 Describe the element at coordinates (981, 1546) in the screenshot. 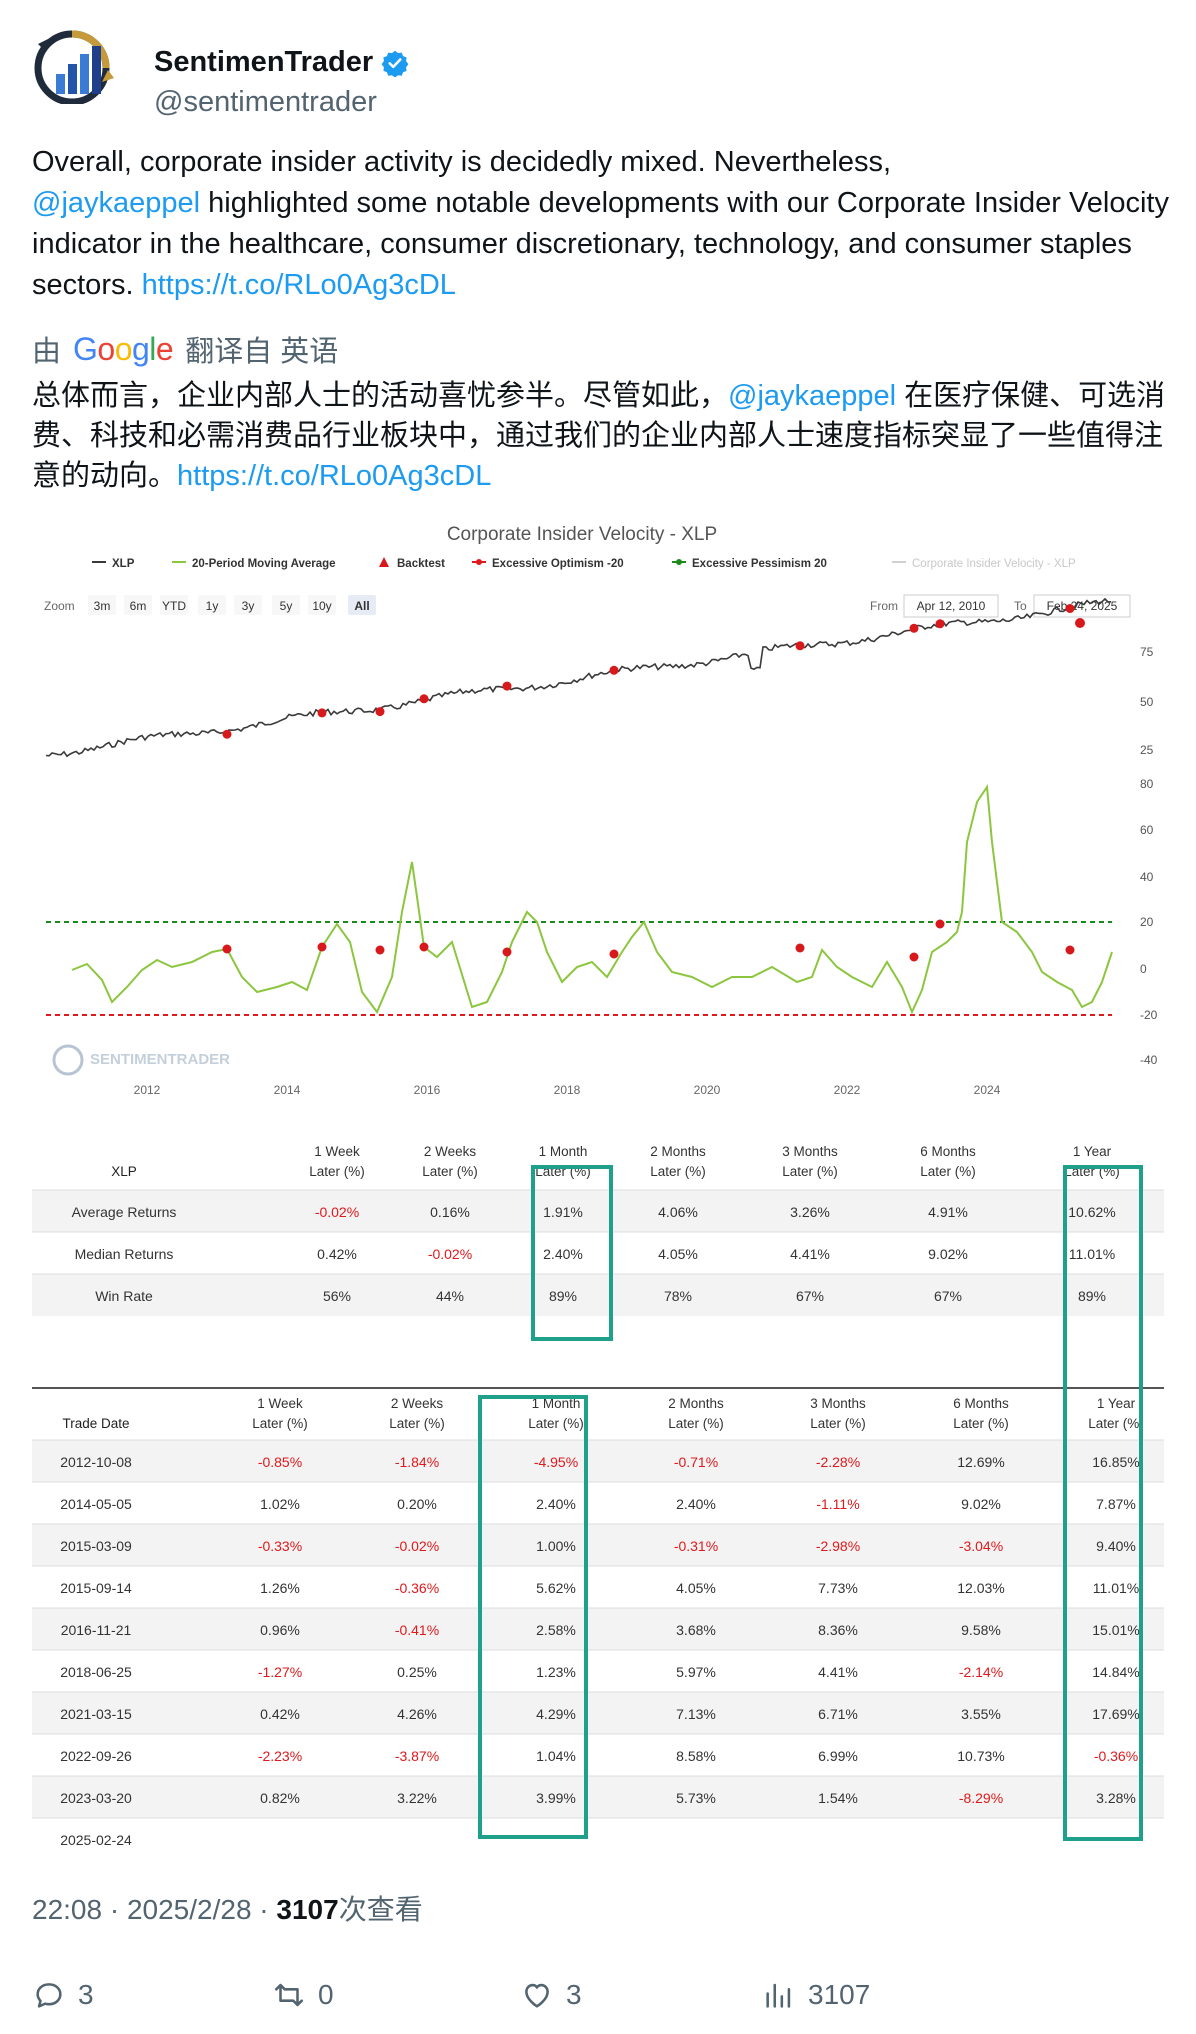

I see `trade-cell: -3.04%` at that location.